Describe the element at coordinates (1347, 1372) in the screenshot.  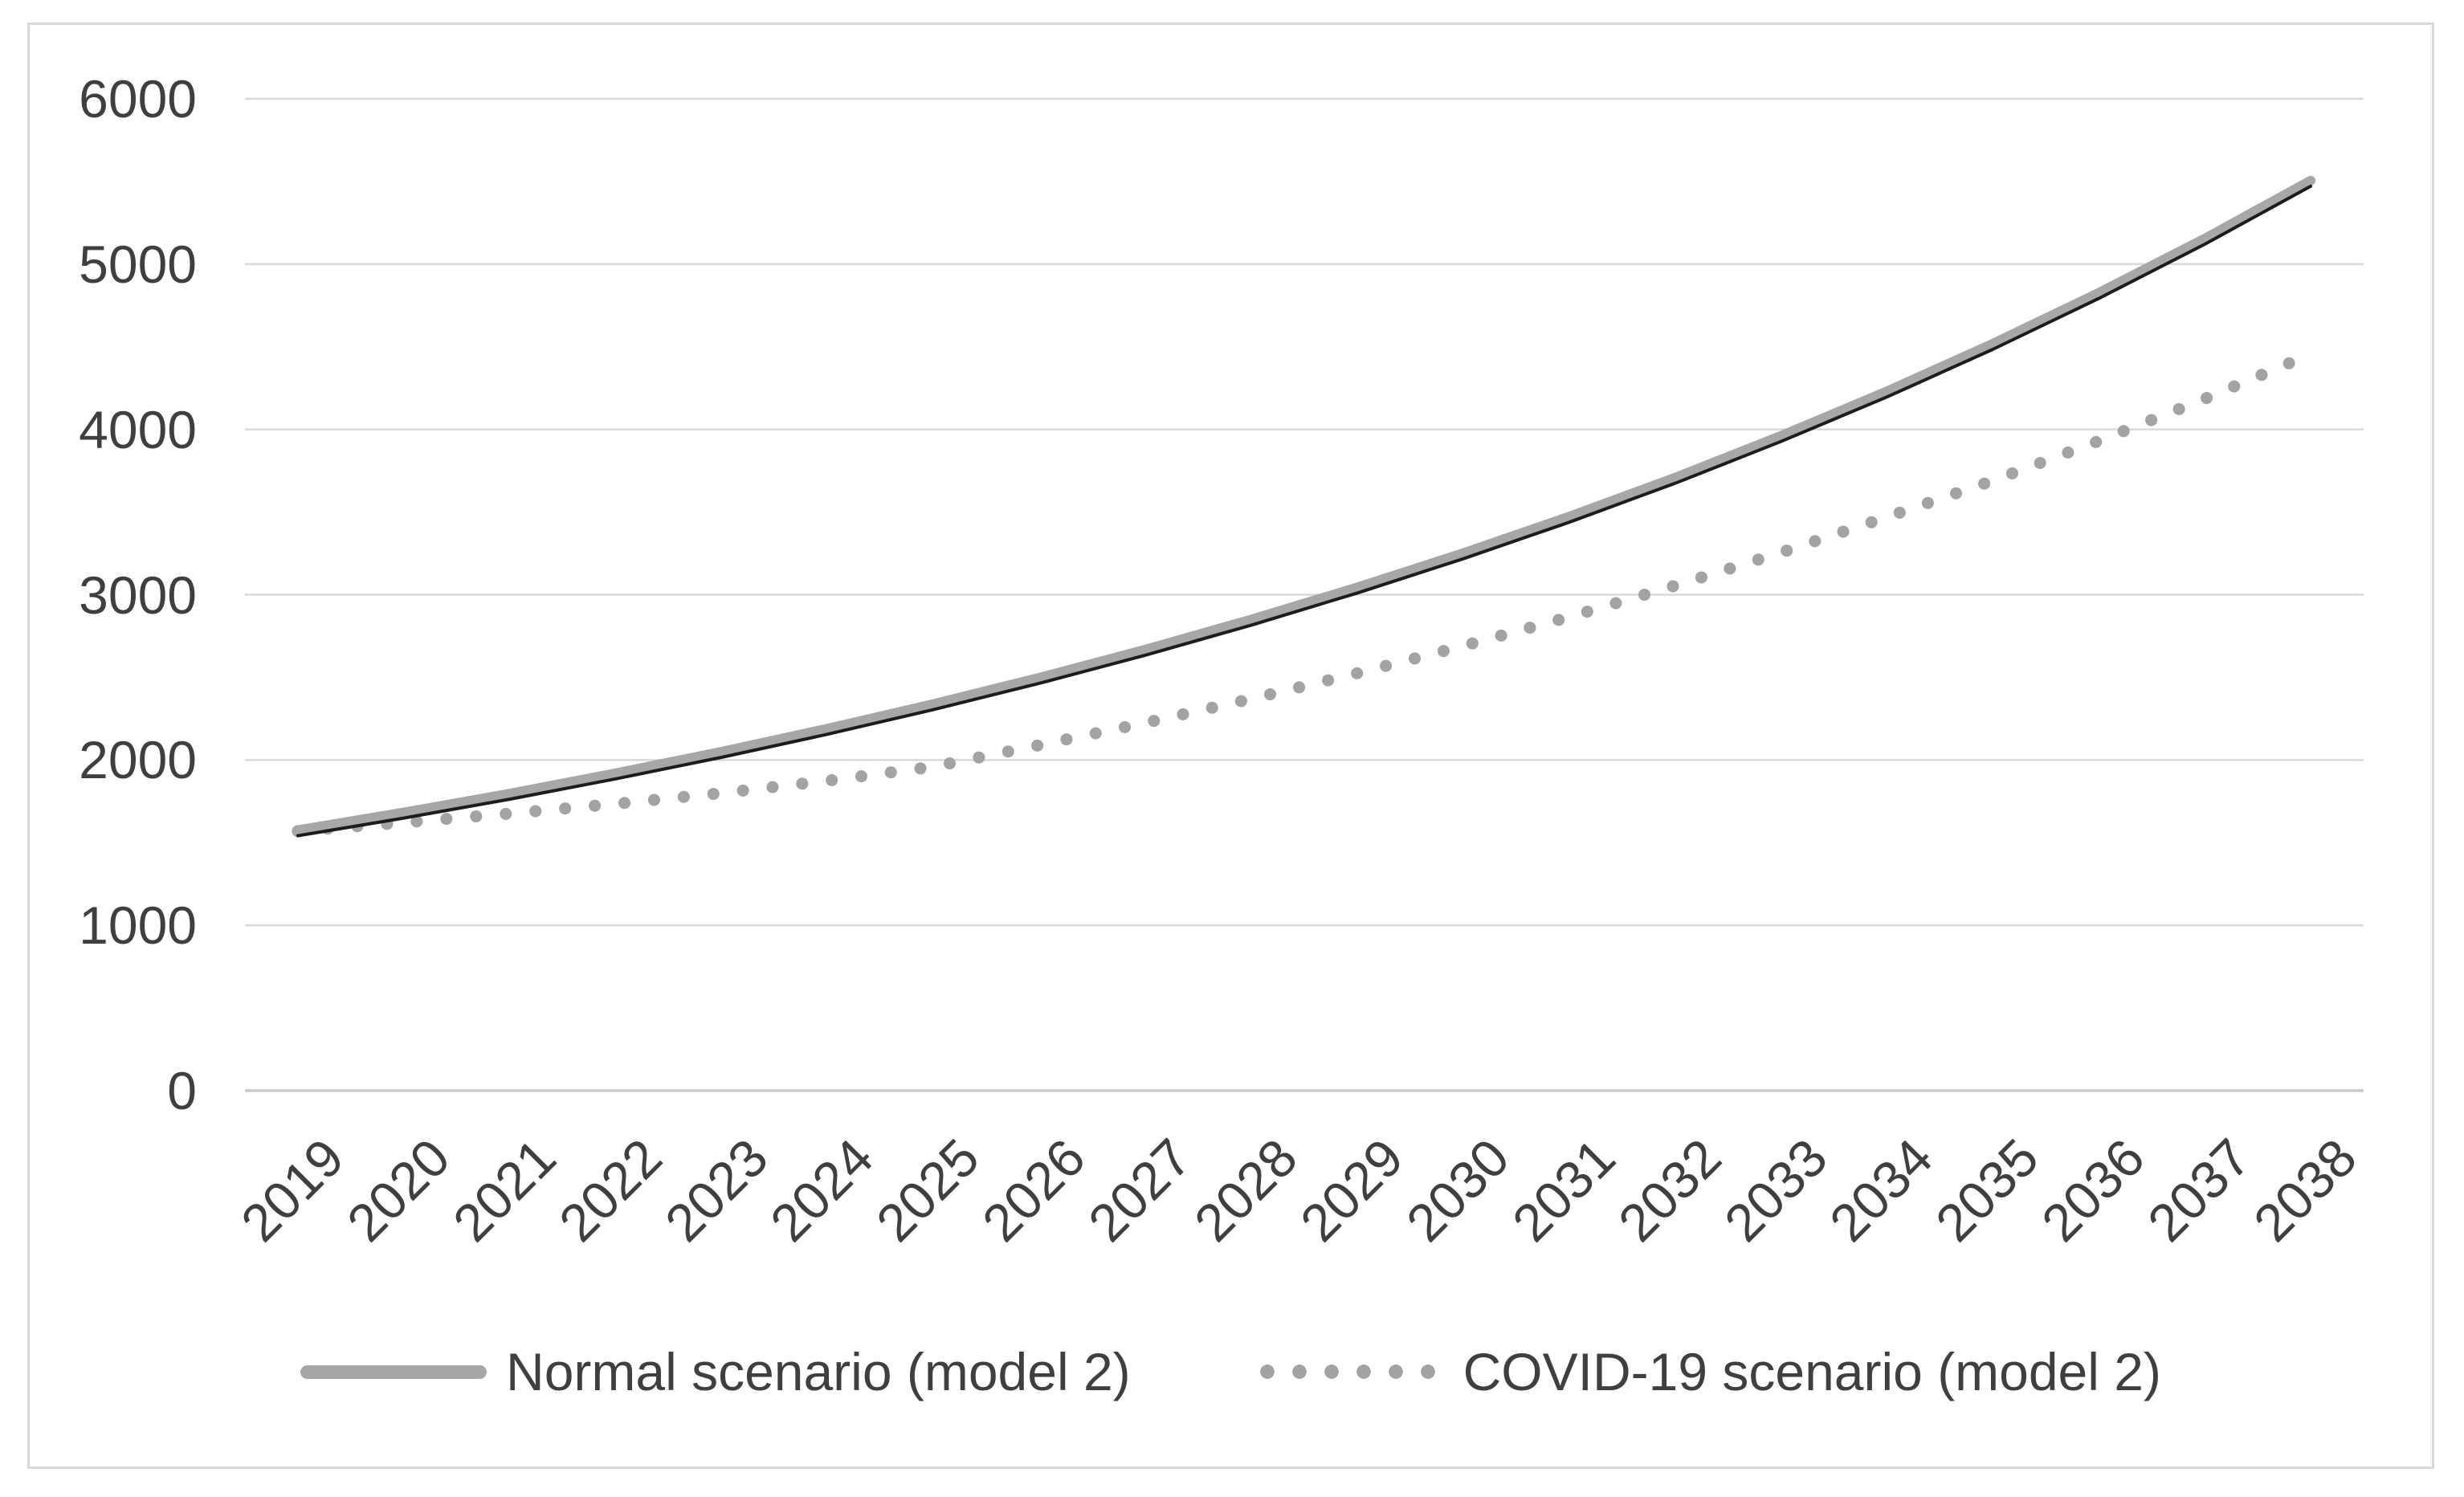
I see `legend-dotted-line-swatch` at that location.